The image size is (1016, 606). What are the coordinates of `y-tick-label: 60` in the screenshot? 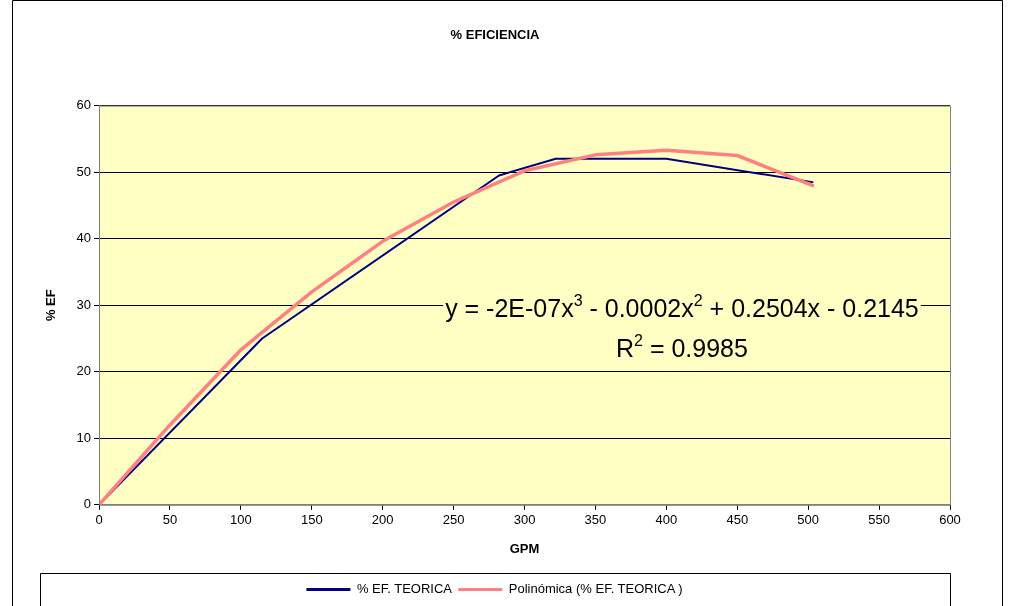 It's located at (84, 105).